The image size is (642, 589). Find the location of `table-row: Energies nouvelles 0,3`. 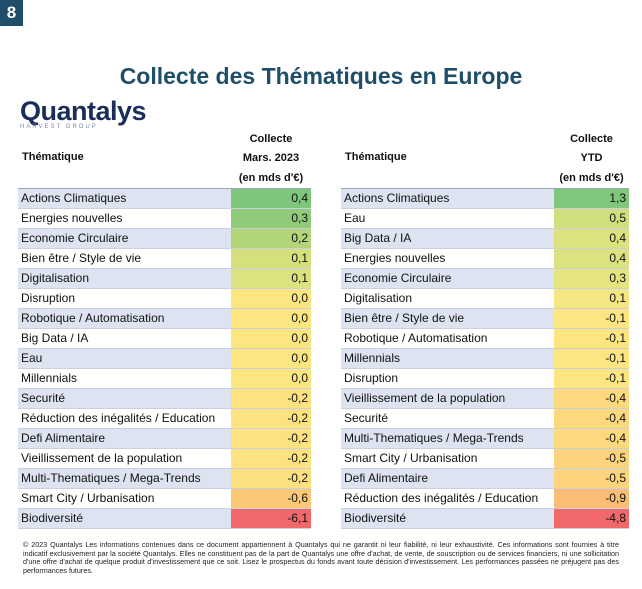

table-row: Energies nouvelles 0,3 is located at coordinates (164, 219).